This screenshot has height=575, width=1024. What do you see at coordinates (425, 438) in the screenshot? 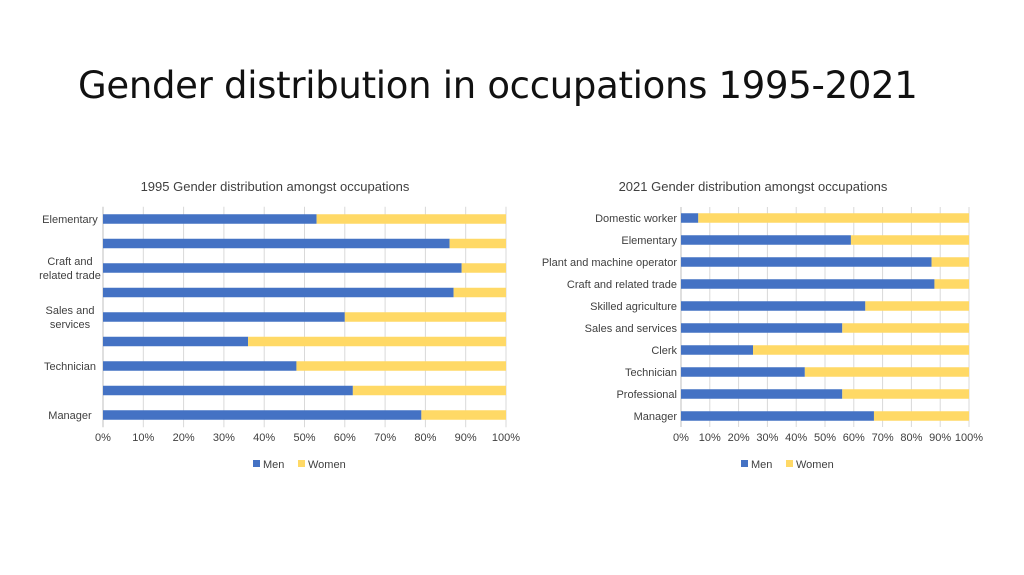
I see `x-tick-label-1995: 80%` at bounding box center [425, 438].